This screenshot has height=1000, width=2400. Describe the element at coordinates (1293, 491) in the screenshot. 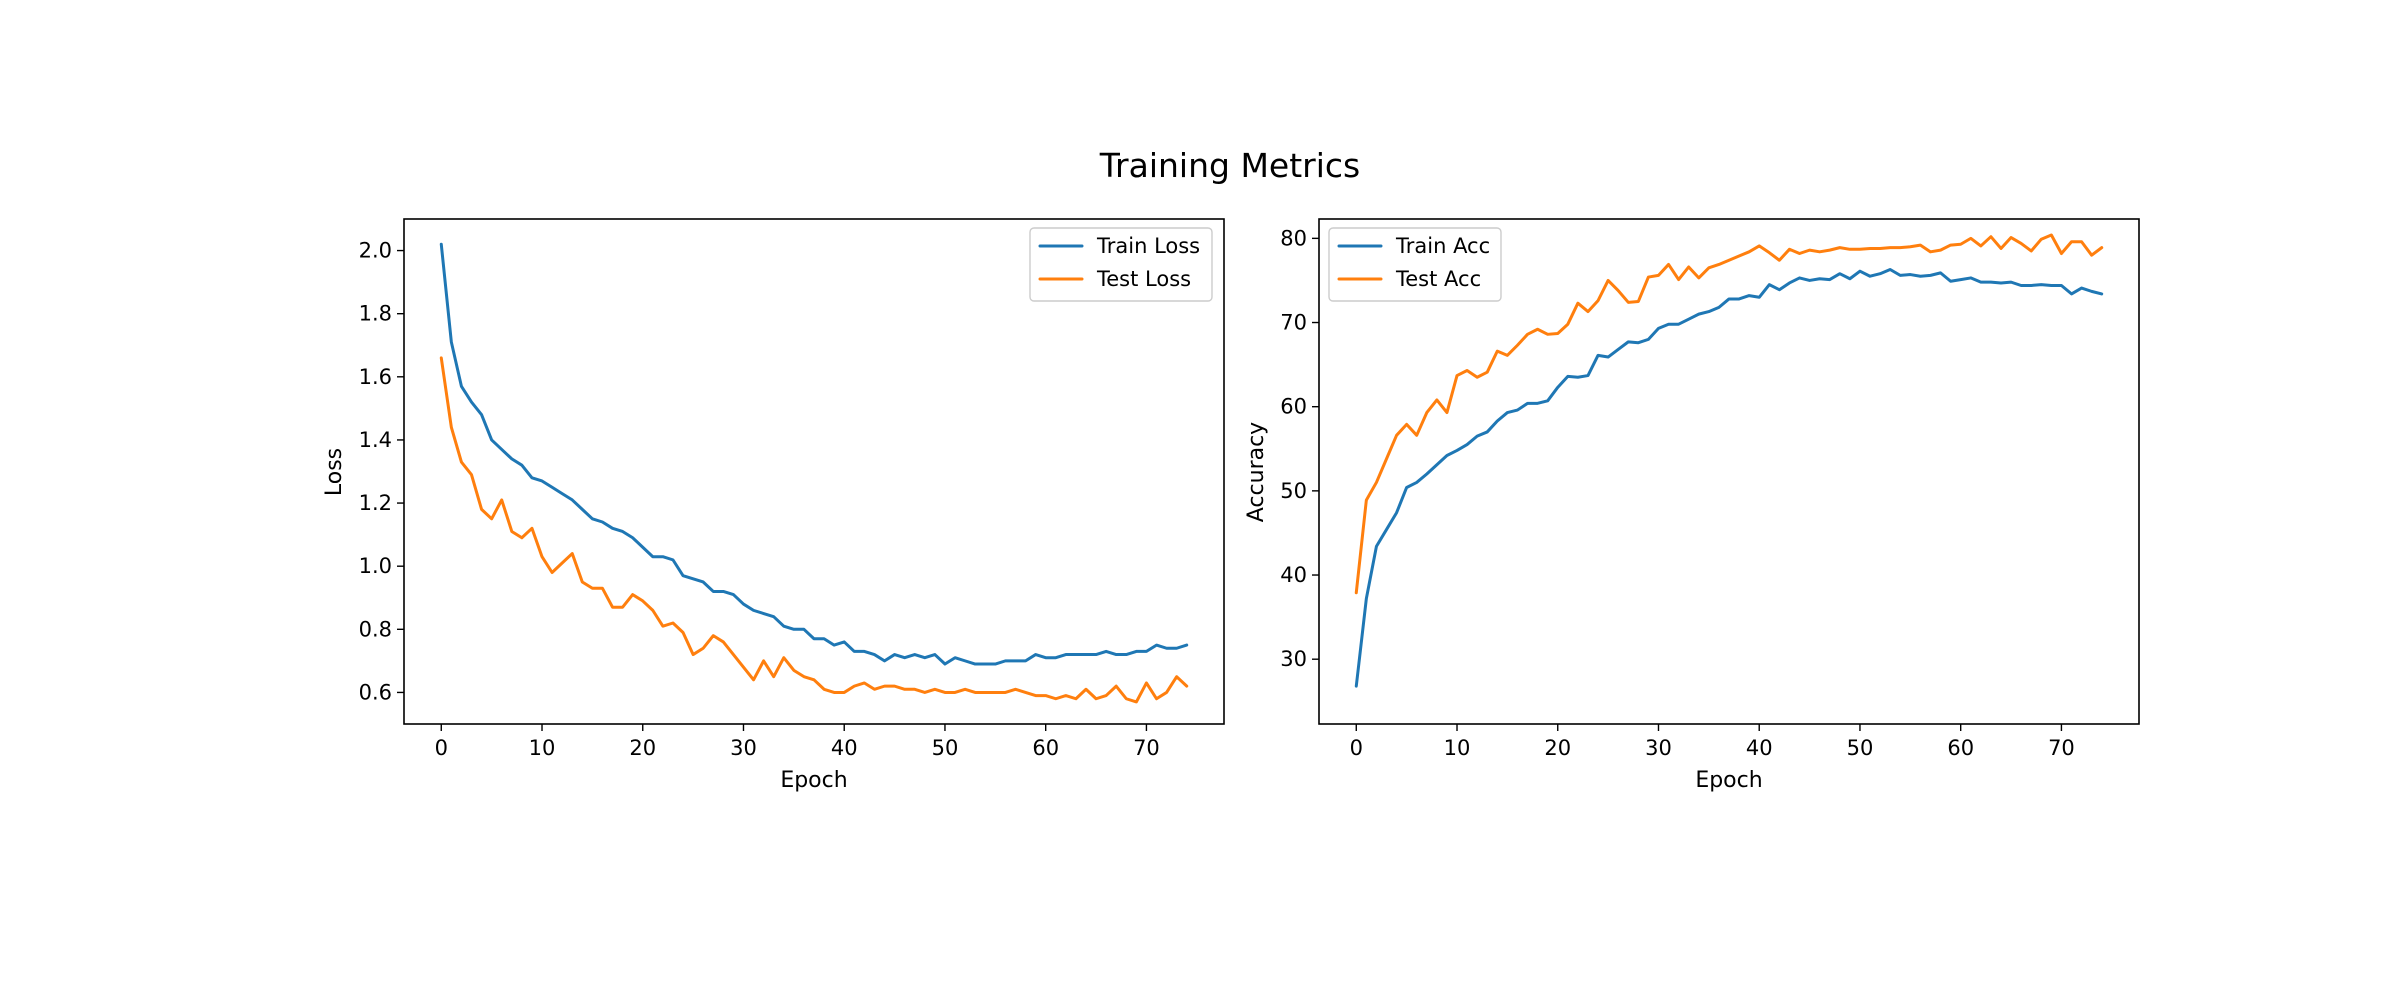

I see `accuracy-y-tick-label: 50` at that location.